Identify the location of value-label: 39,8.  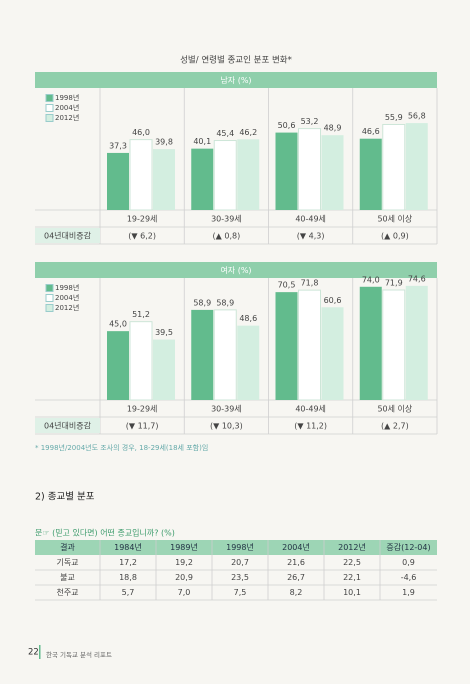
(164, 142).